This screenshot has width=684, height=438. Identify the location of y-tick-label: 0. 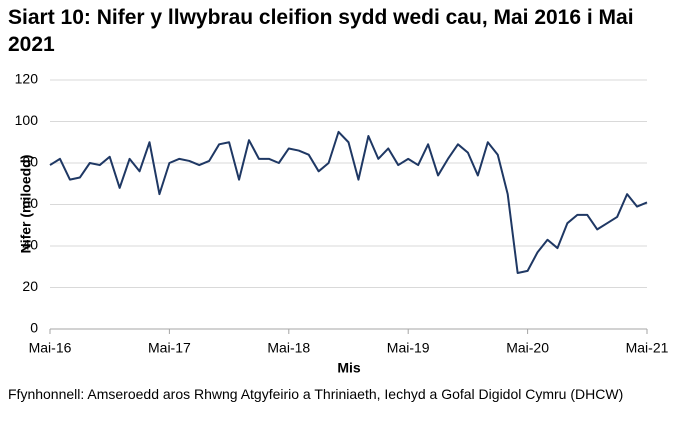
(34, 328).